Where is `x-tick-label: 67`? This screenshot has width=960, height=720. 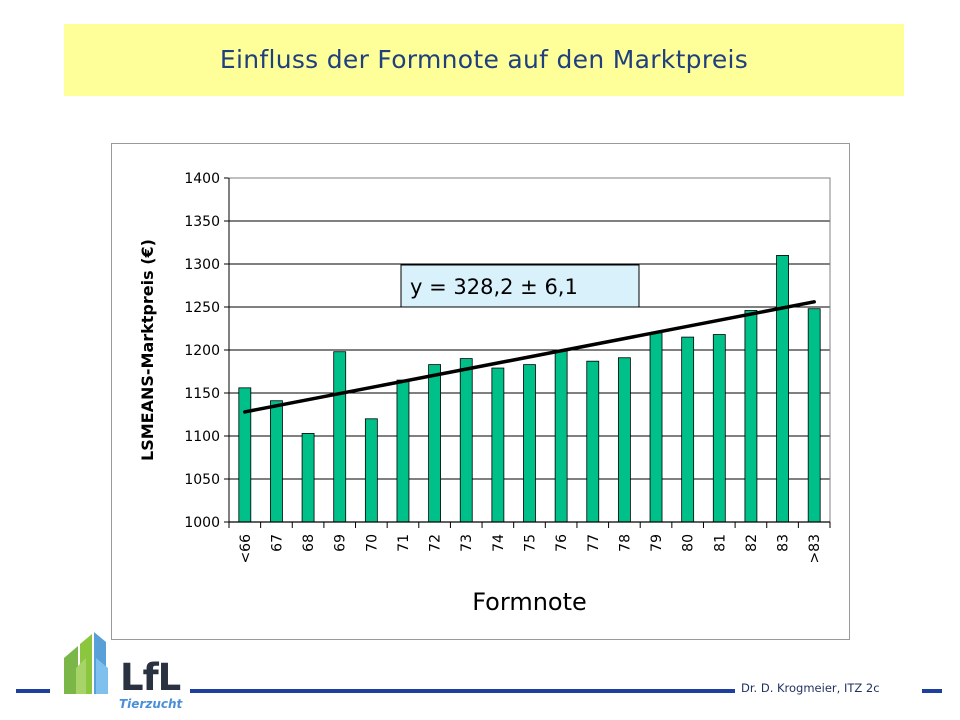
x-tick-label: 67 is located at coordinates (277, 543).